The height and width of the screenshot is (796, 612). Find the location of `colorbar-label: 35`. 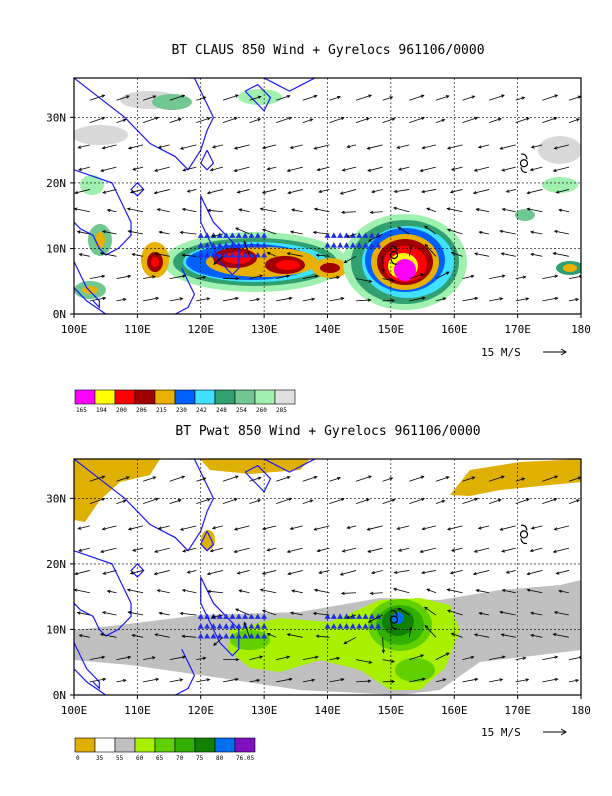

colorbar-label: 35 is located at coordinates (100, 758).